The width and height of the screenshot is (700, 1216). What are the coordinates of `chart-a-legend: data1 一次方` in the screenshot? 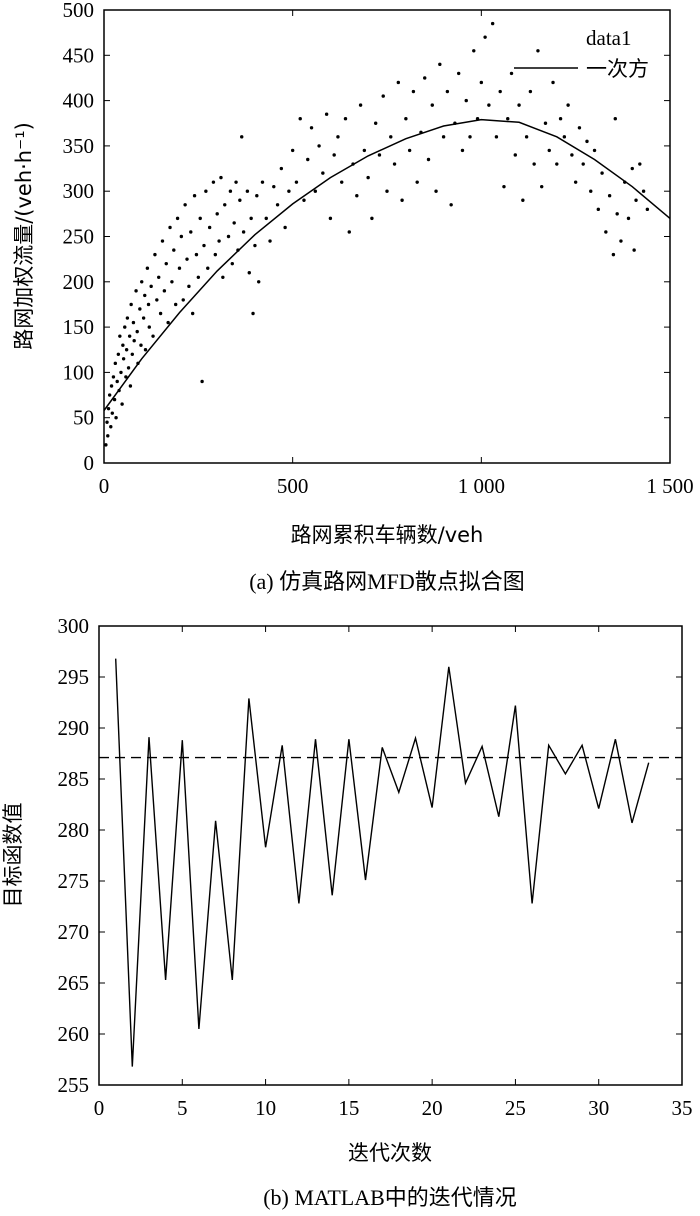 It's located at (581, 53).